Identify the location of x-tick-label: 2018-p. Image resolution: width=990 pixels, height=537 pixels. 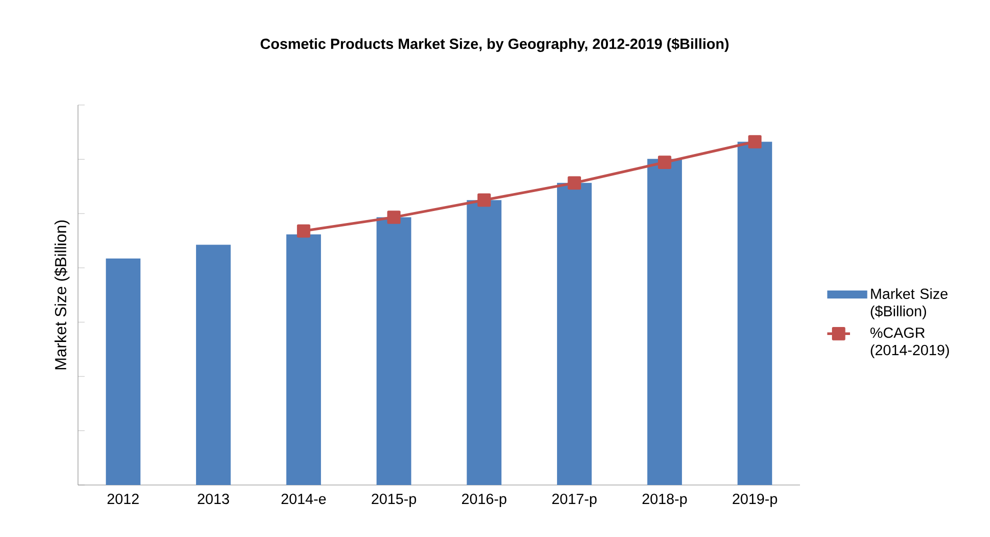
(664, 500).